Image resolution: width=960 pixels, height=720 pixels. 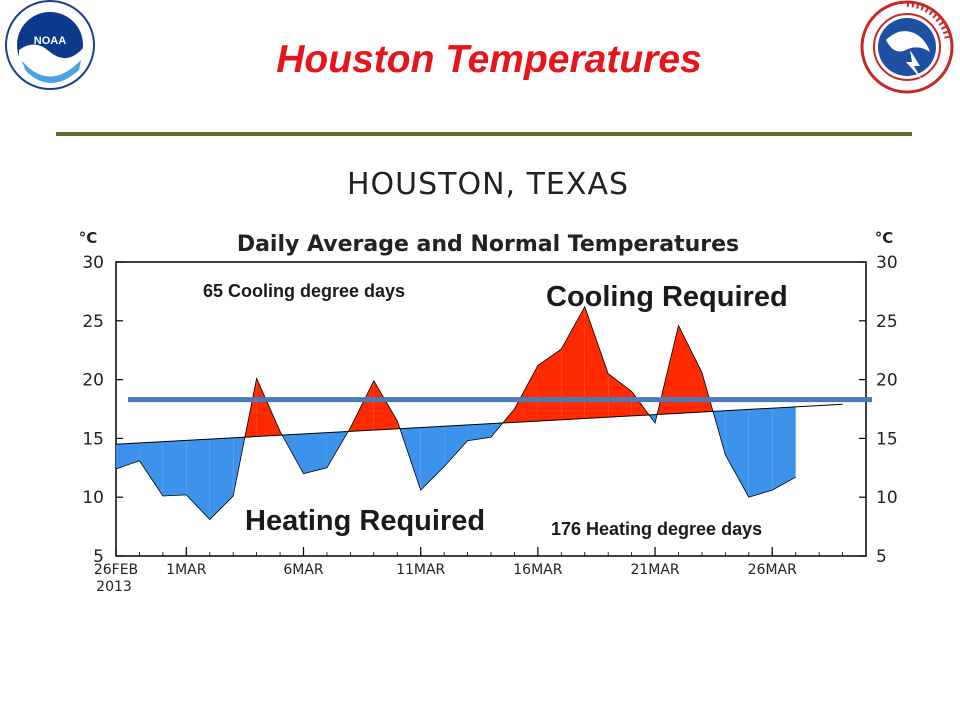 I want to click on chart-title: HOUSTON, TEXAS, so click(x=488, y=184).